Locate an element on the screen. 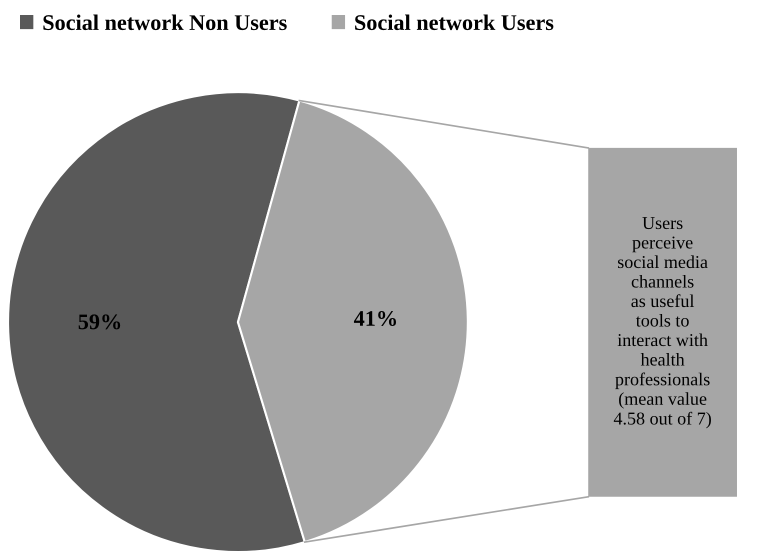  legend-label: Social network Users is located at coordinates (454, 22).